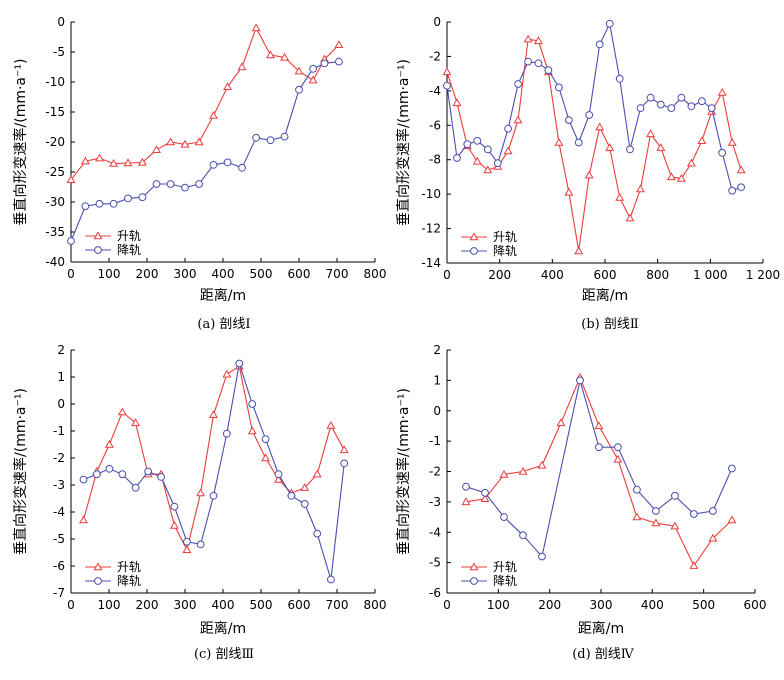 Image resolution: width=784 pixels, height=680 pixels. What do you see at coordinates (610, 324) in the screenshot?
I see `panel-caption: (b) 剖线Ⅱ` at bounding box center [610, 324].